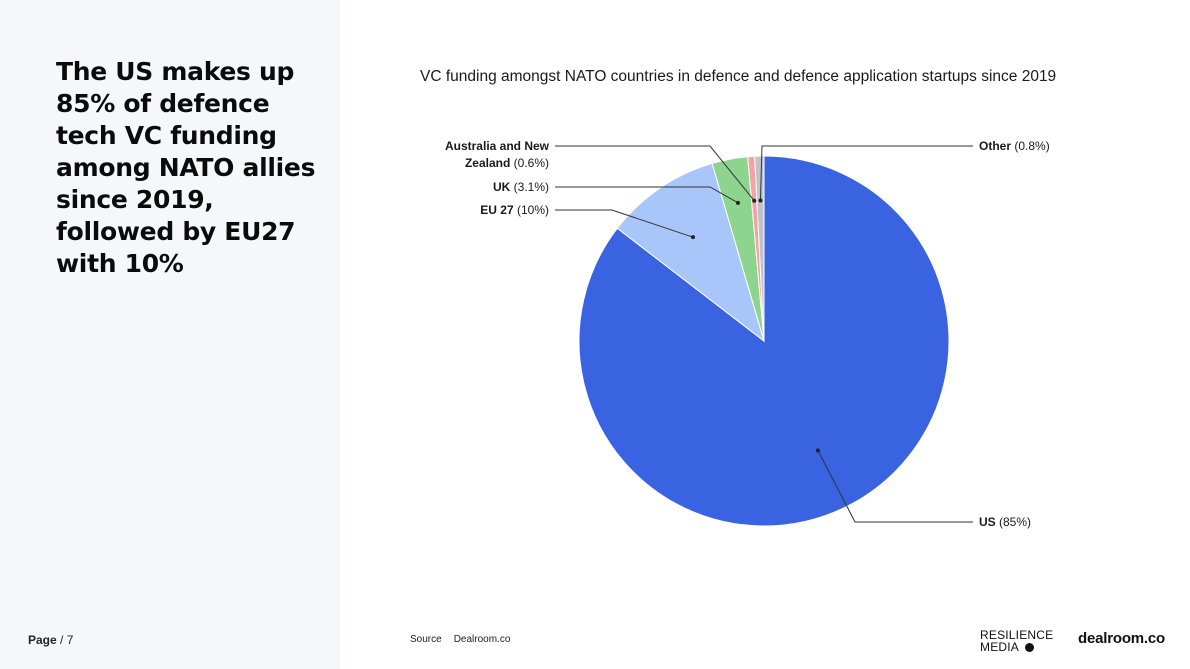 Image resolution: width=1190 pixels, height=669 pixels. I want to click on label-anz-name-1: Australia and New, so click(496, 146).